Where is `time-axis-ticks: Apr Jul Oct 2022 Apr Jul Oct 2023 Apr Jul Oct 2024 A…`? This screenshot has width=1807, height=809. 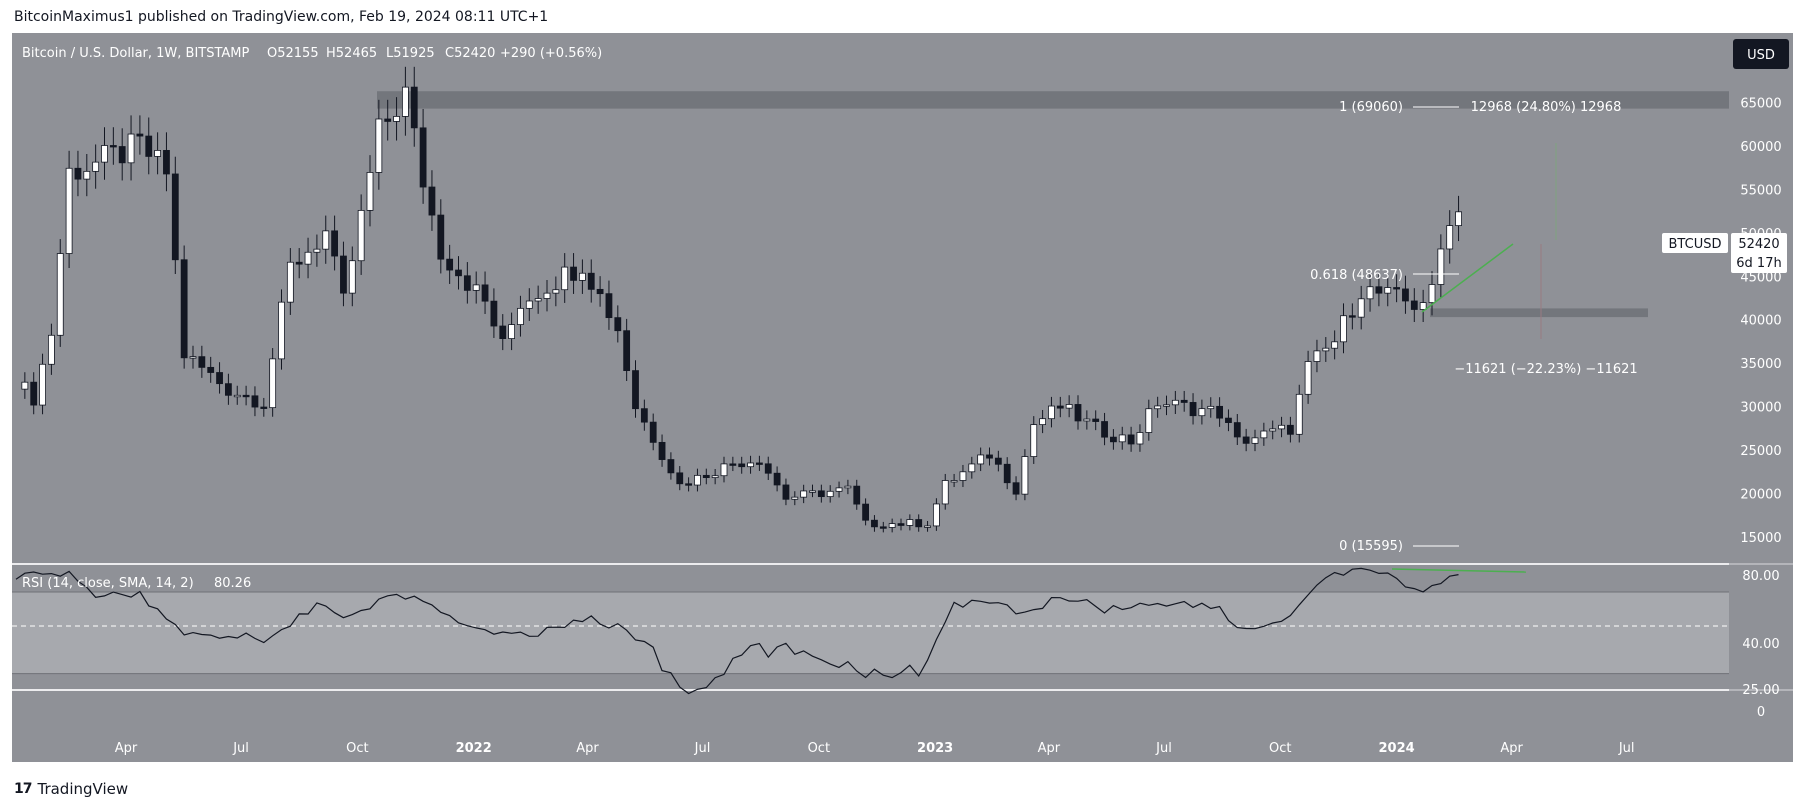 time-axis-ticks: Apr Jul Oct 2022 Apr Jul Oct 2023 Apr Jul Oct 2024 A… is located at coordinates (875, 748).